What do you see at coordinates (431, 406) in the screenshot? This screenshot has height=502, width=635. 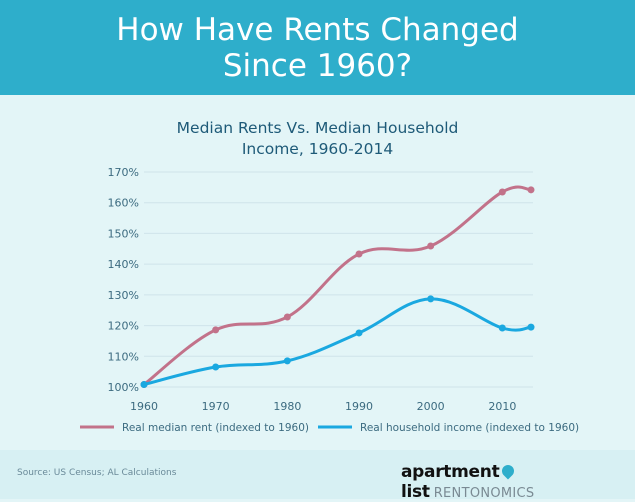 I see `x-tick-label: 2000` at bounding box center [431, 406].